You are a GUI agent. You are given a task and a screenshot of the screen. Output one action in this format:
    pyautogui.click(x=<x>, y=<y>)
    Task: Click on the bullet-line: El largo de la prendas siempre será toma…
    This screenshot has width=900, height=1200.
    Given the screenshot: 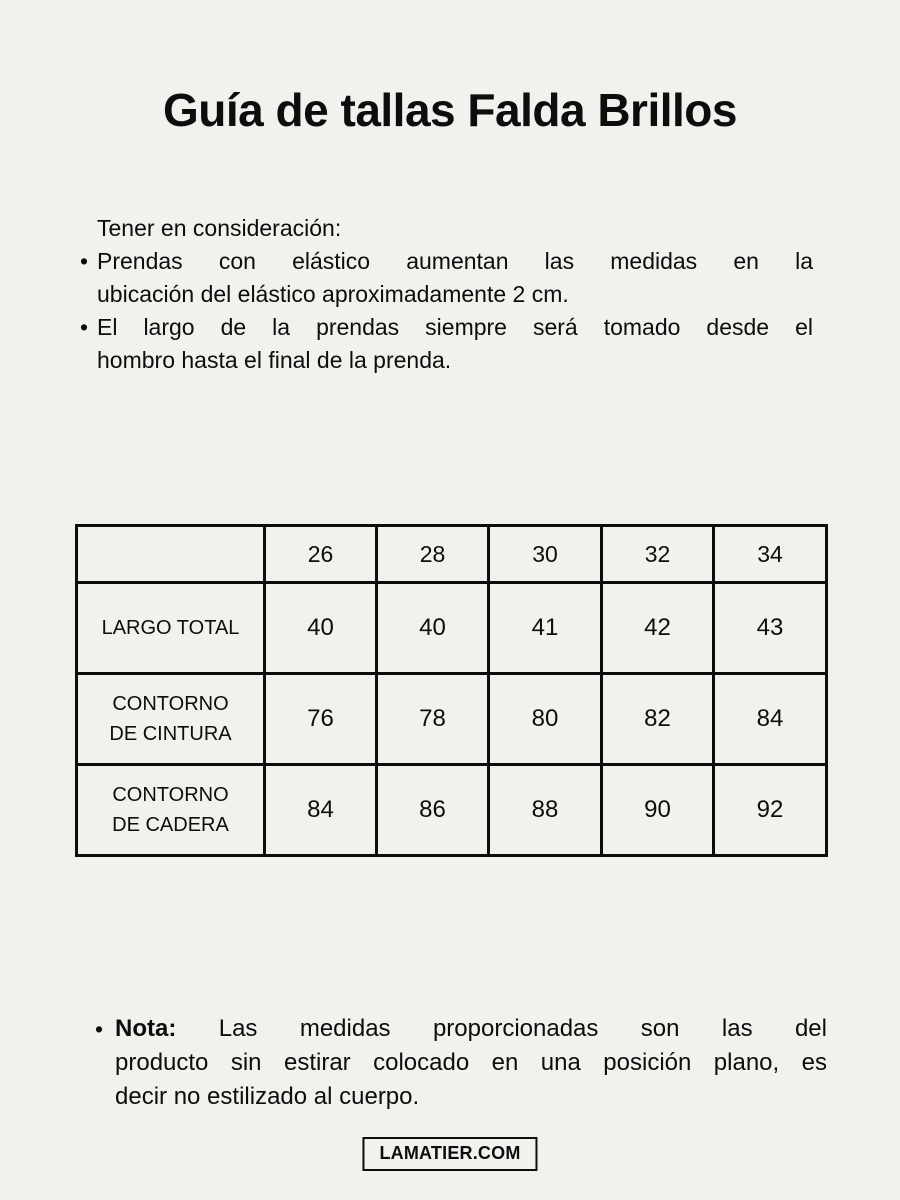 What is the action you would take?
    pyautogui.click(x=455, y=327)
    